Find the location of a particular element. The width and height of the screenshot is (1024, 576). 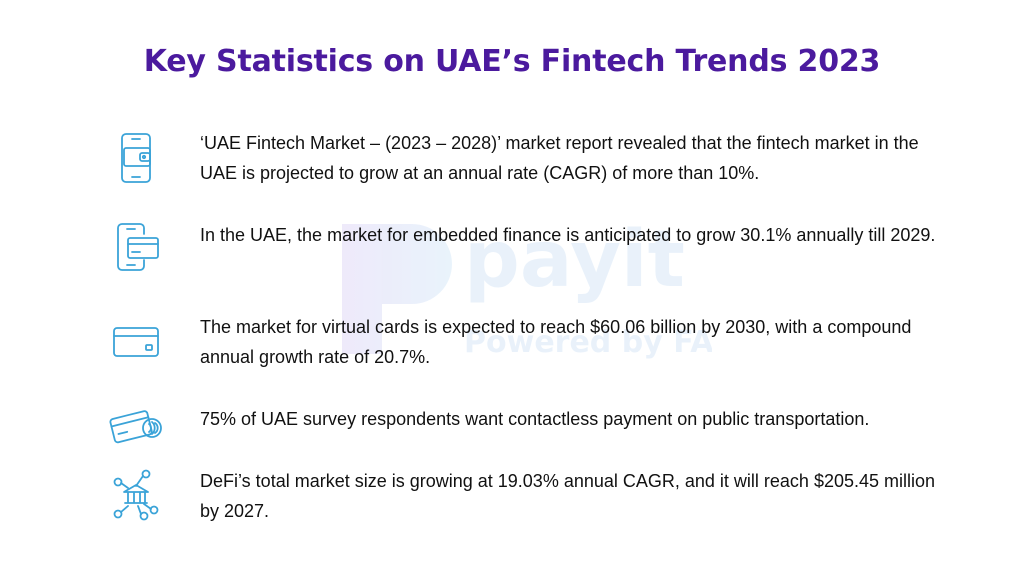

phone-card-icon is located at coordinates (136, 248).